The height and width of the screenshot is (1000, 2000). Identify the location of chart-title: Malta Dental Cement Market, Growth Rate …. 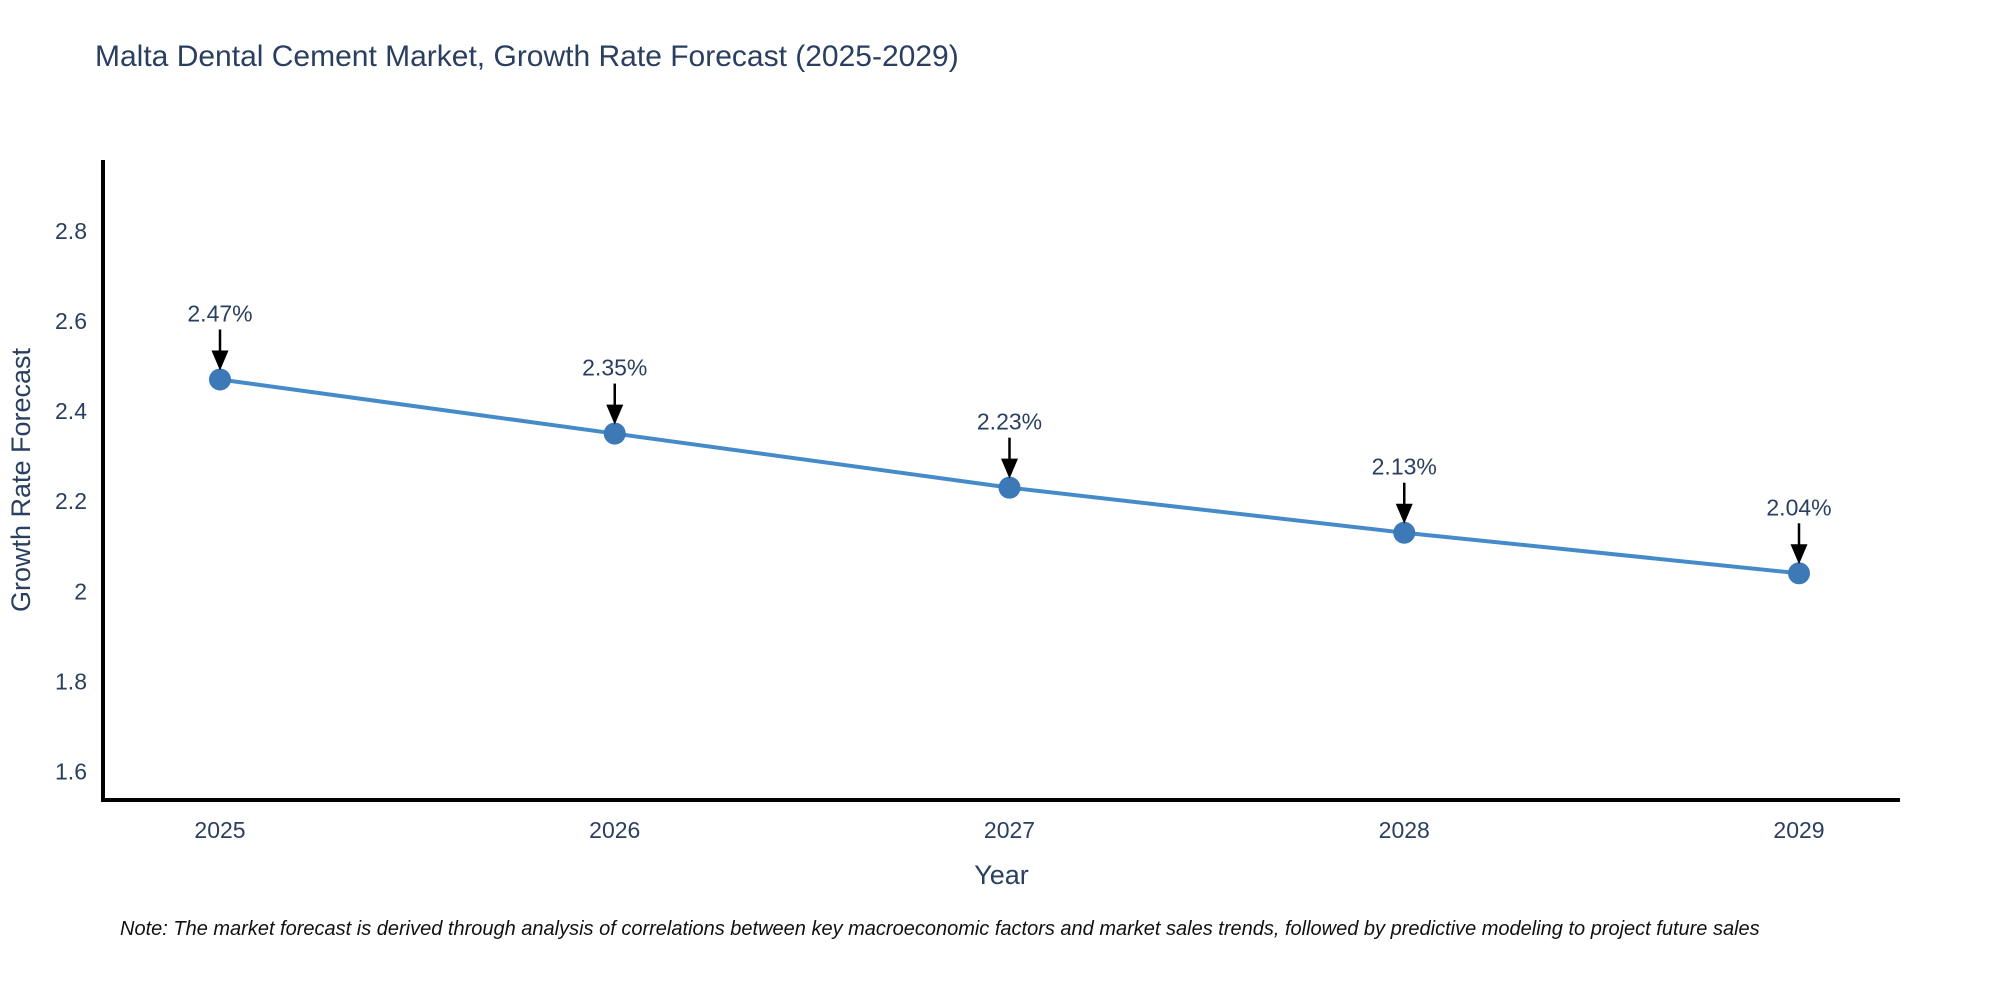
(527, 56).